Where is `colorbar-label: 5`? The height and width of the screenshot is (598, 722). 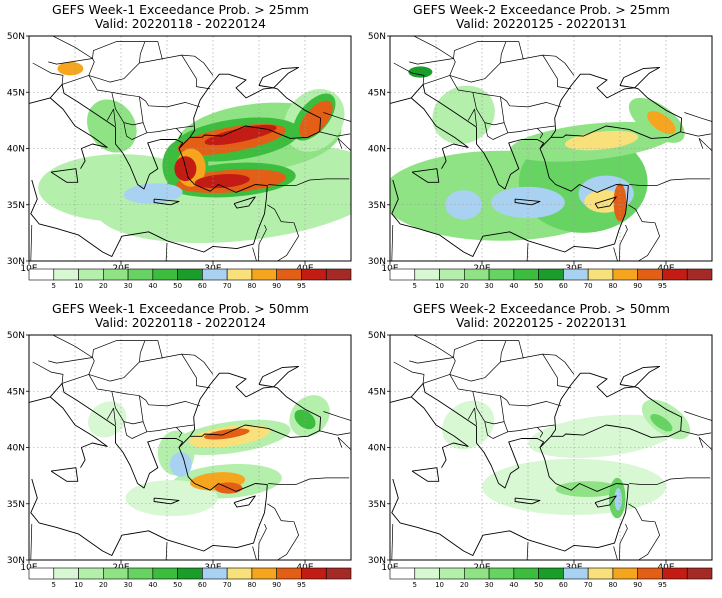 colorbar-label: 5 is located at coordinates (54, 585).